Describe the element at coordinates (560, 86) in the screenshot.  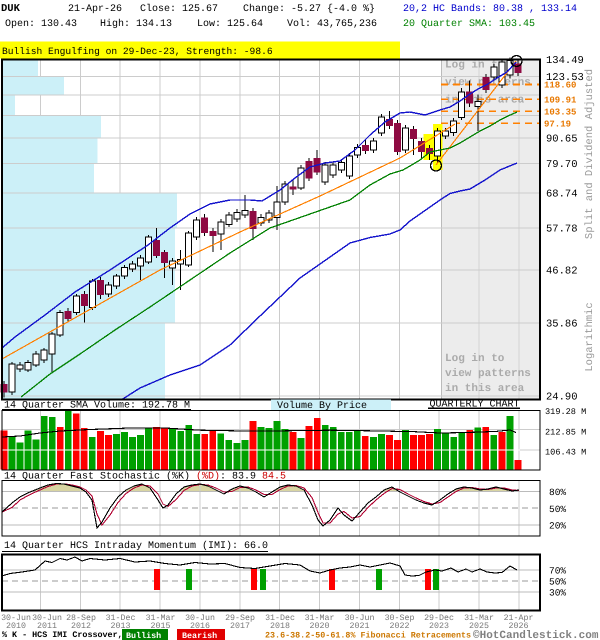
I see `svg-text: 118.60` at that location.